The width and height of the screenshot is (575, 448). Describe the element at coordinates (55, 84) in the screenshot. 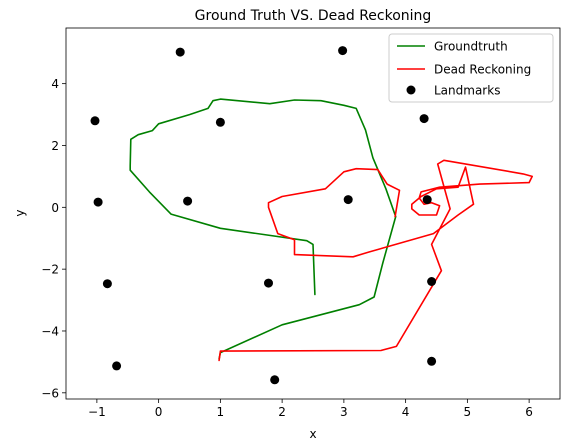

I see `y-tick-label: 4` at that location.